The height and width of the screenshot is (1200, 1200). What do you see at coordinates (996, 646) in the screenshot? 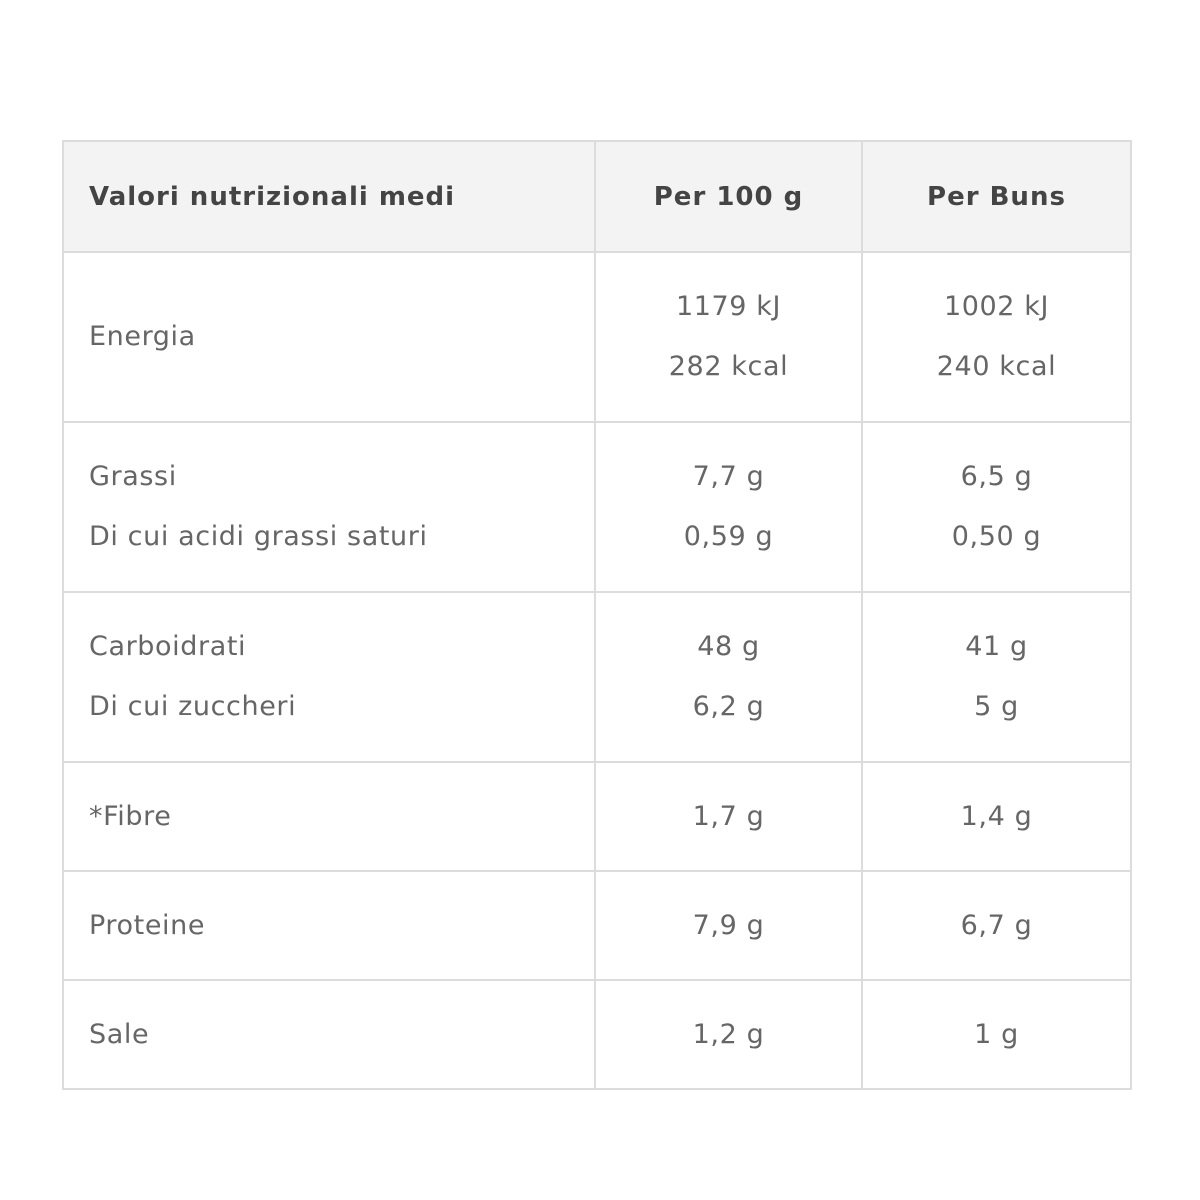
I see `cell-text: 41 g` at bounding box center [996, 646].